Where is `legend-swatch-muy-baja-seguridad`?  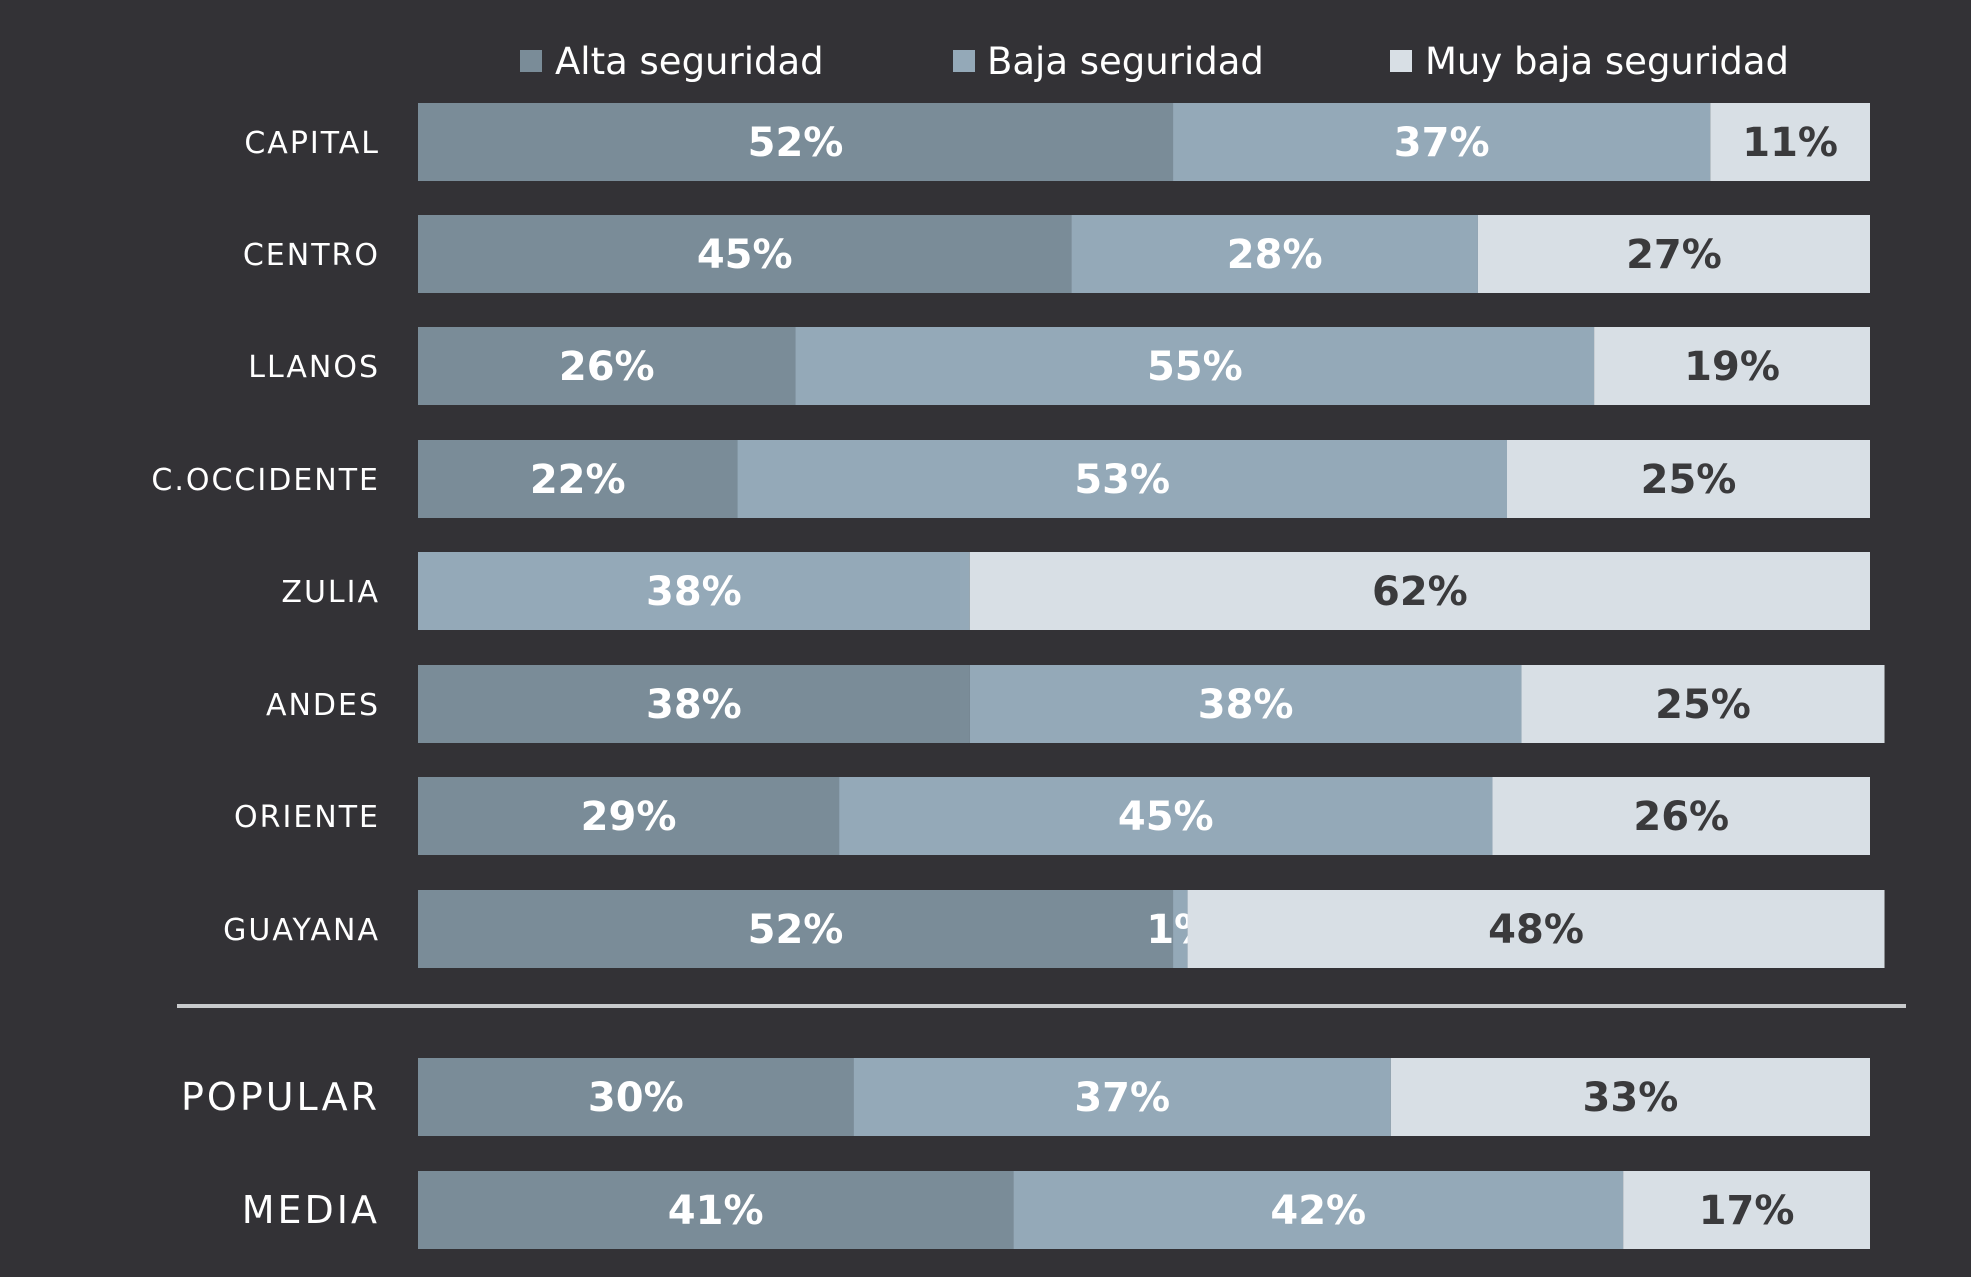
legend-swatch-muy-baja-seguridad is located at coordinates (1401, 61).